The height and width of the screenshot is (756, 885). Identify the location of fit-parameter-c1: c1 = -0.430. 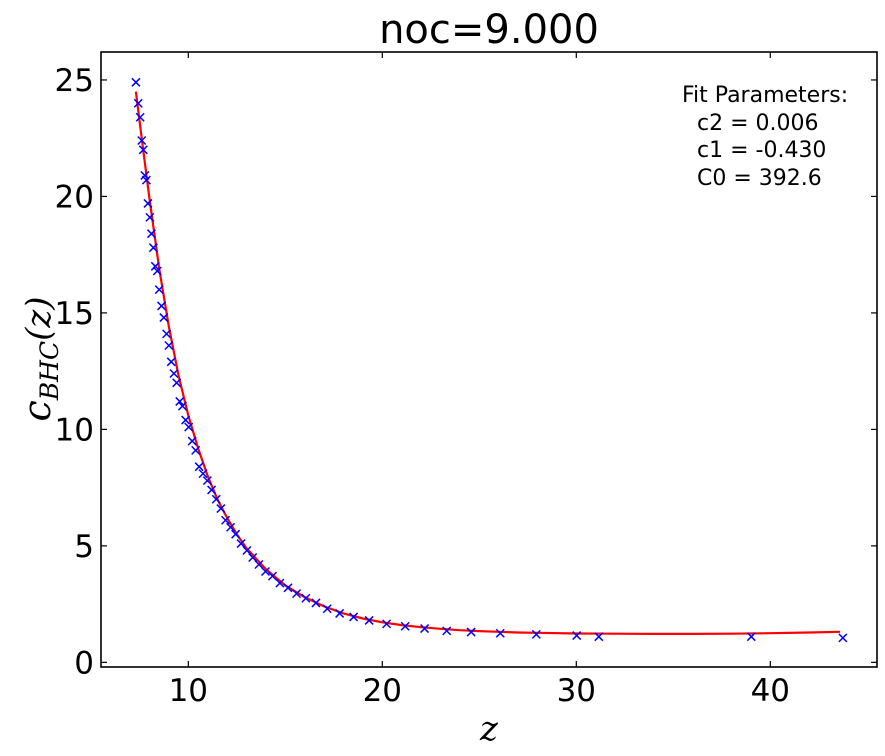
(761, 150).